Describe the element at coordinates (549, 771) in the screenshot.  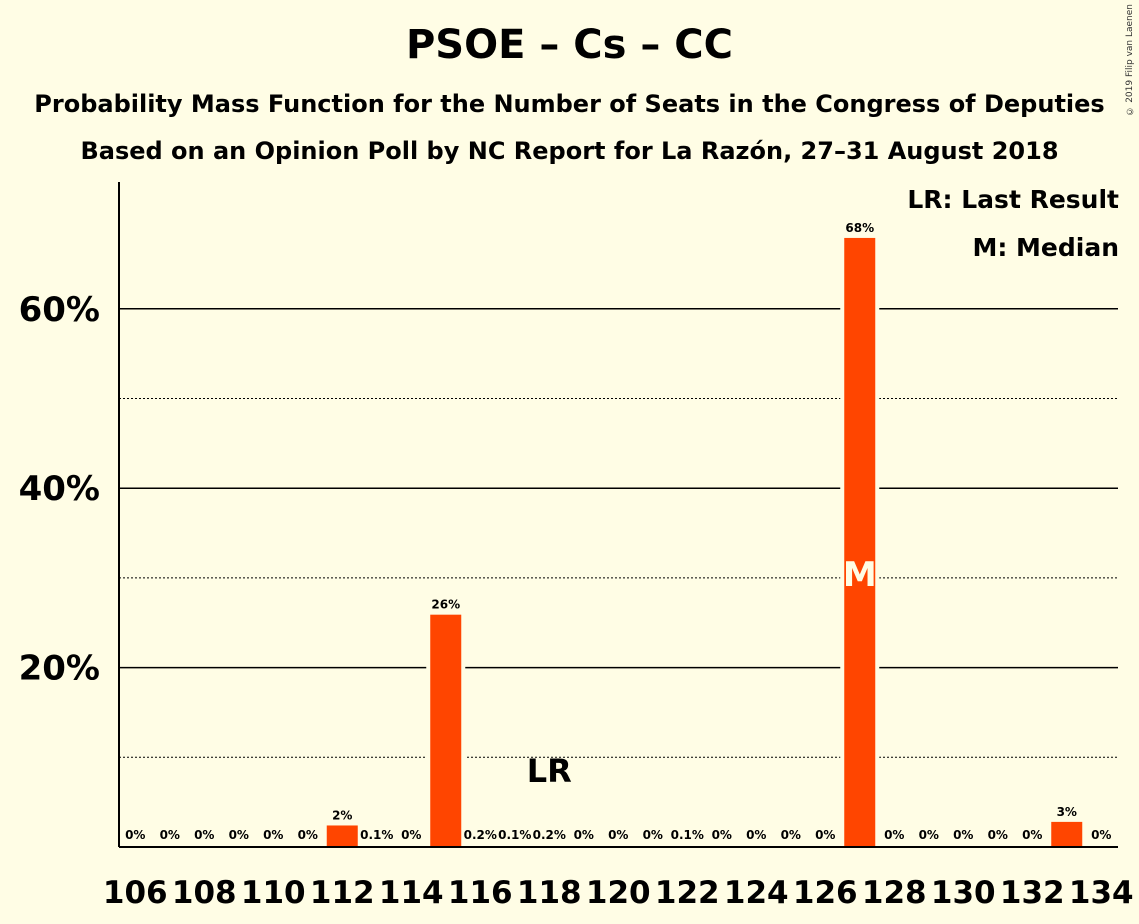
I see `last-result-marker: LR` at that location.